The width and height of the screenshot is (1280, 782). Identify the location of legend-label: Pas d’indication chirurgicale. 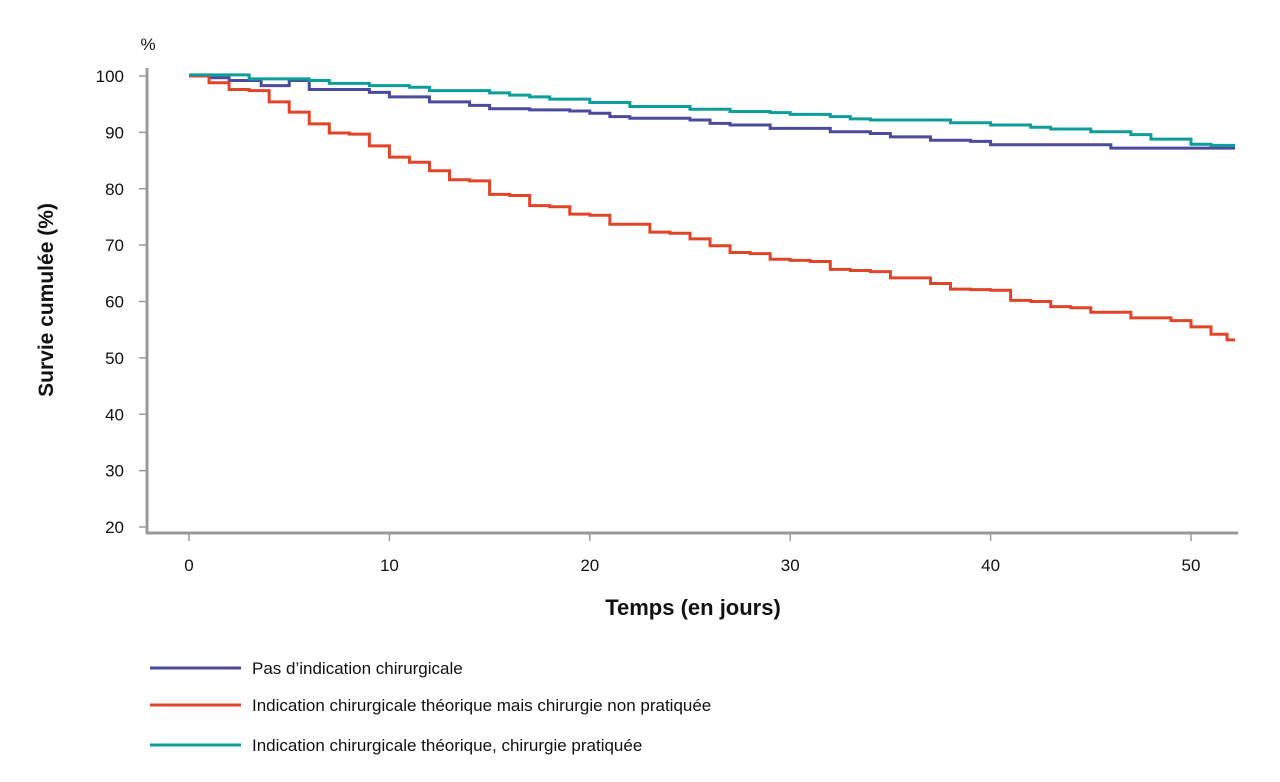
(357, 668).